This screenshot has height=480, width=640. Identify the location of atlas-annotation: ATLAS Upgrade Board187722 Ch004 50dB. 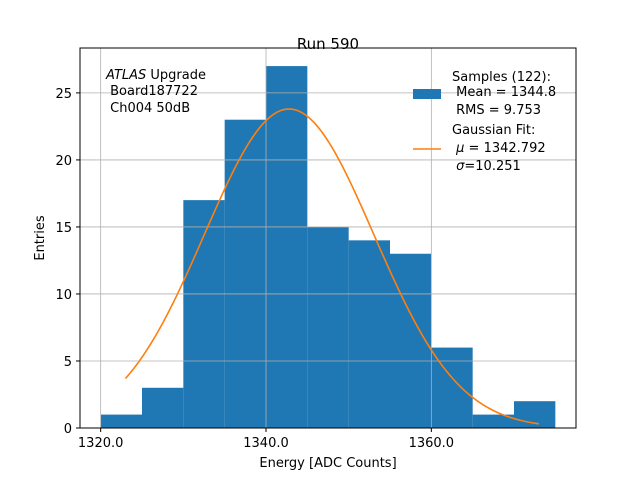
(155, 92).